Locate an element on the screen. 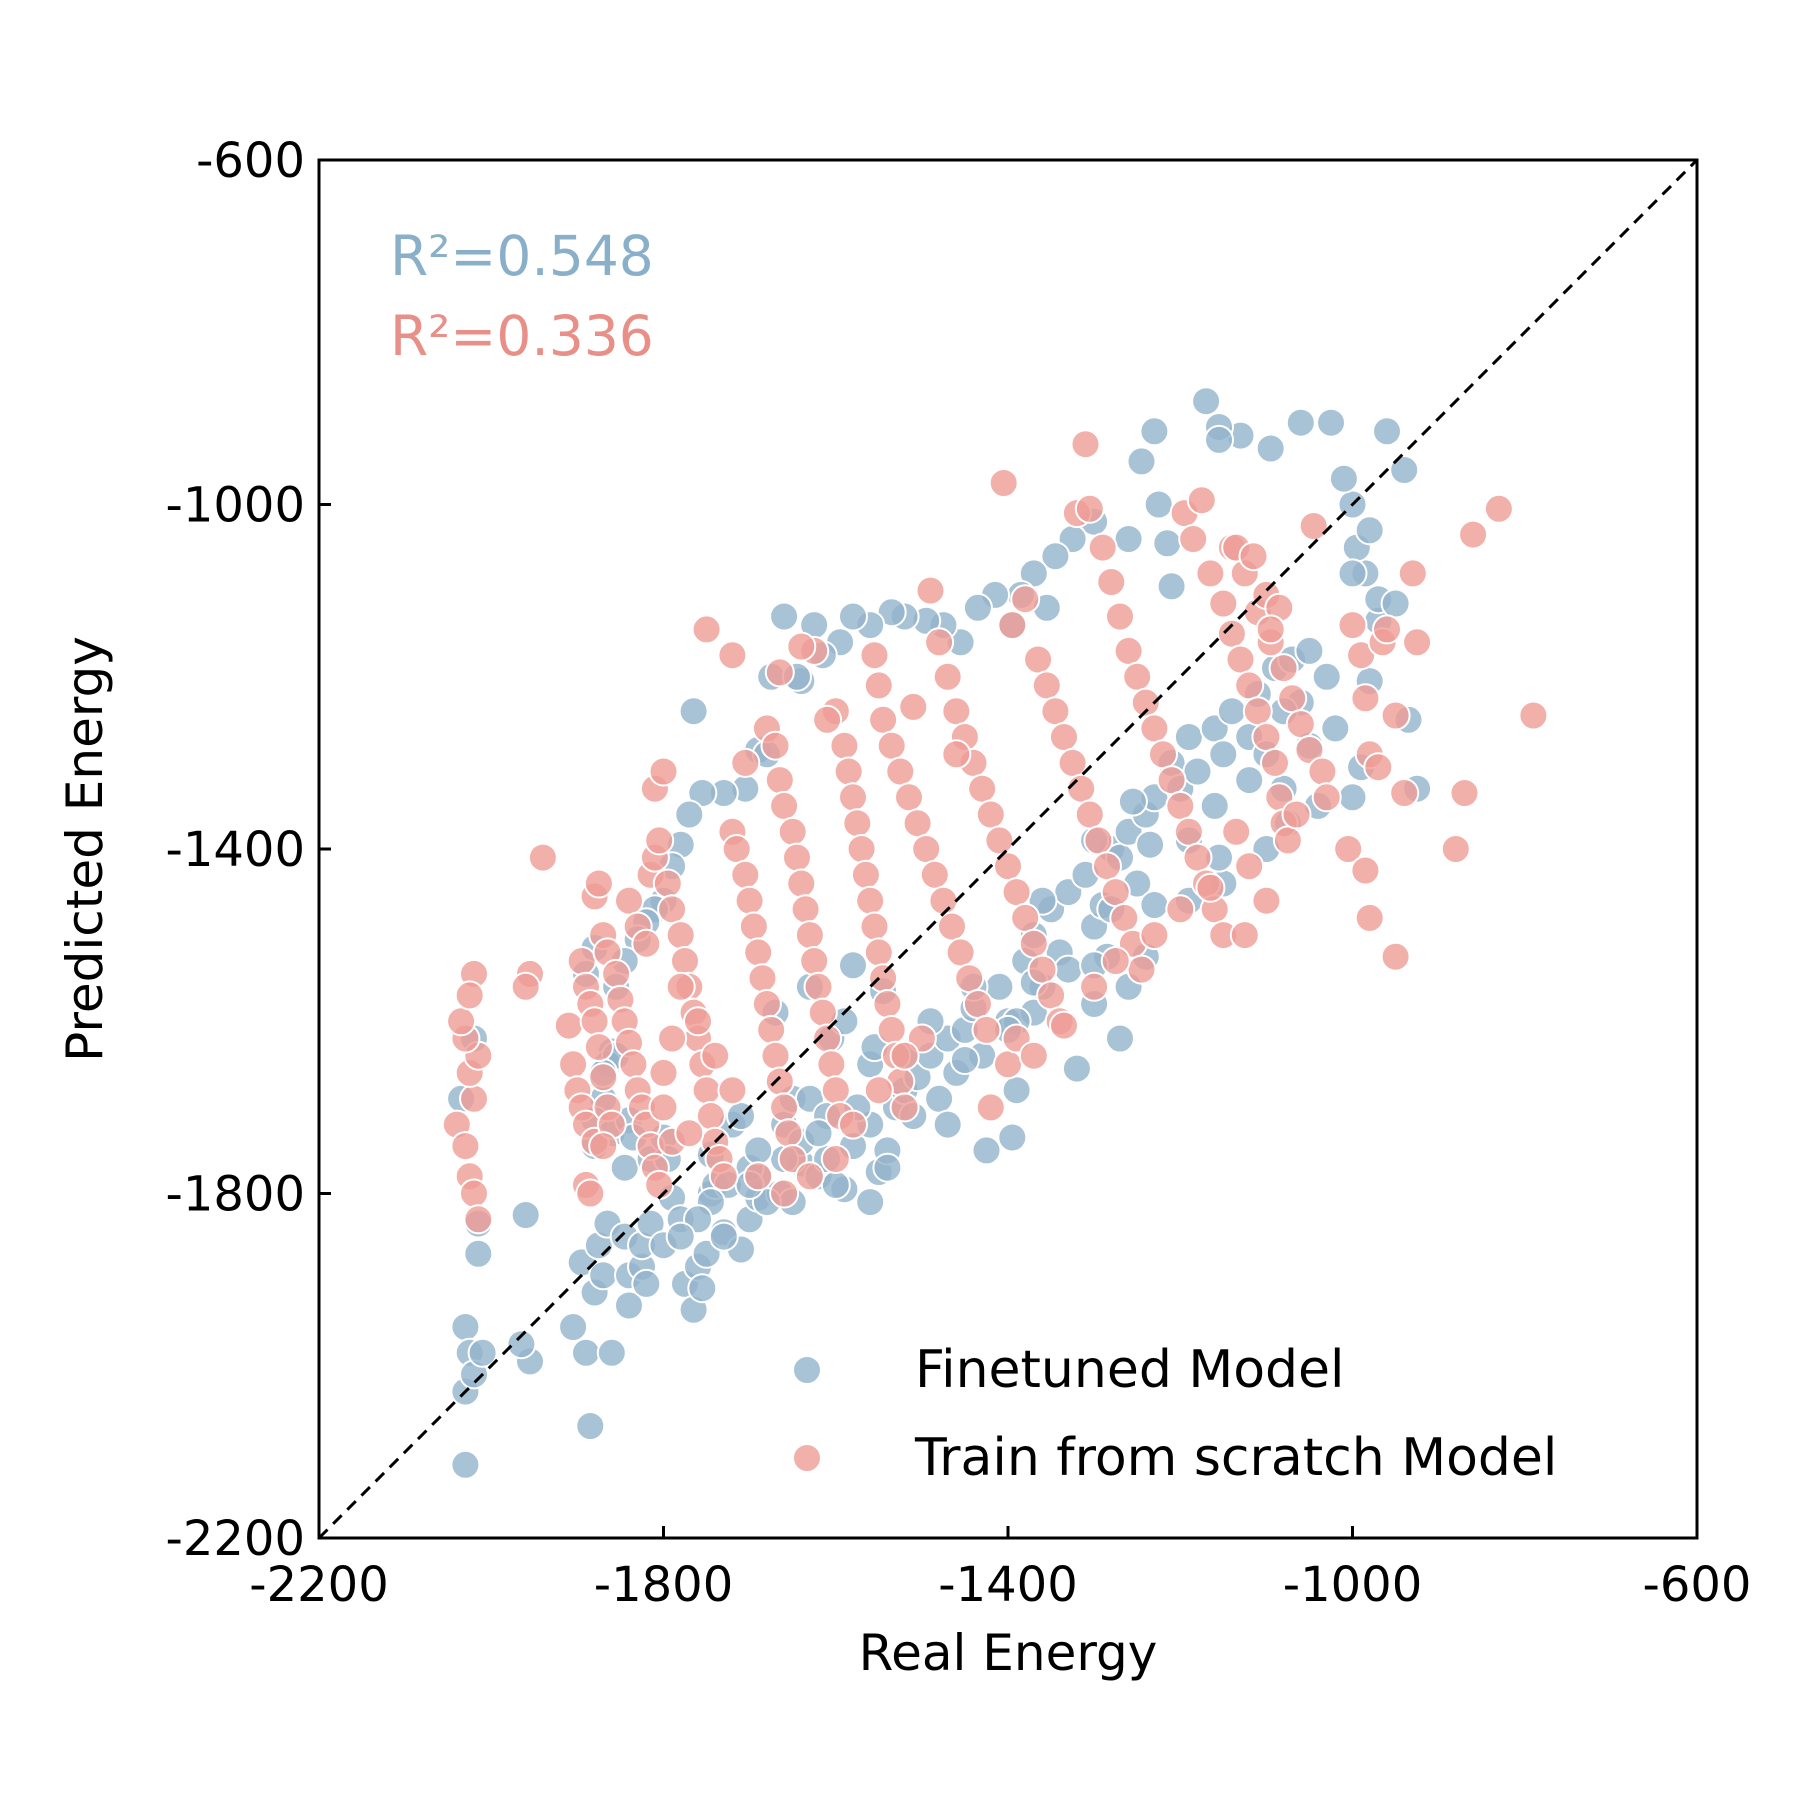 This screenshot has height=1800, width=1800. y-tick-label-0: -2200 is located at coordinates (235, 1539).